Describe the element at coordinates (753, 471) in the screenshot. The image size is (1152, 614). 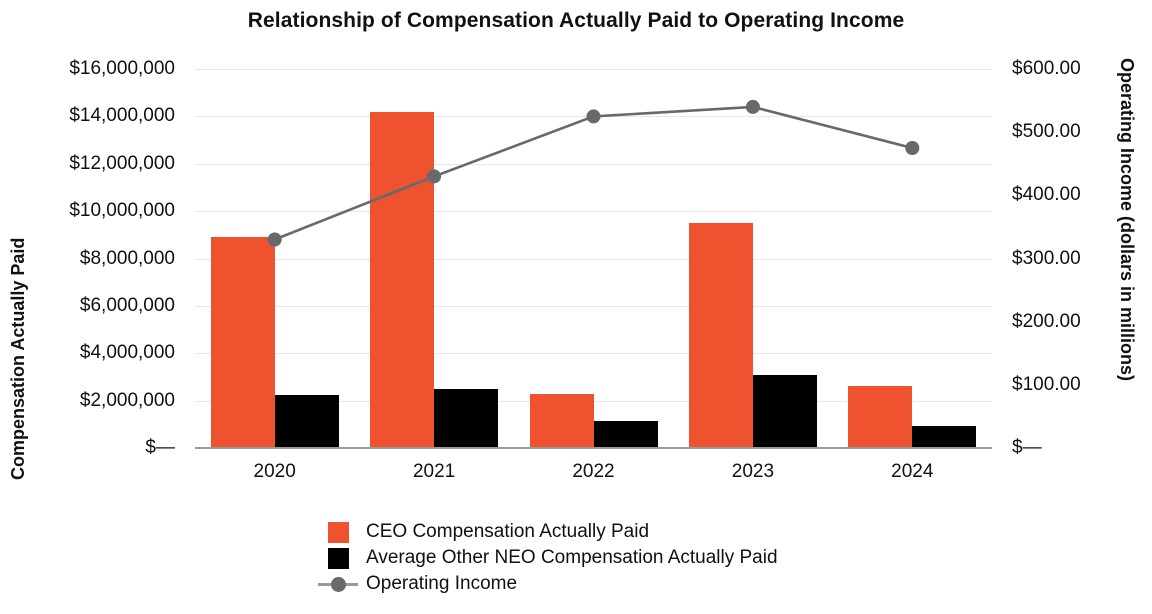
I see `x-axis-label-2023: 2023` at that location.